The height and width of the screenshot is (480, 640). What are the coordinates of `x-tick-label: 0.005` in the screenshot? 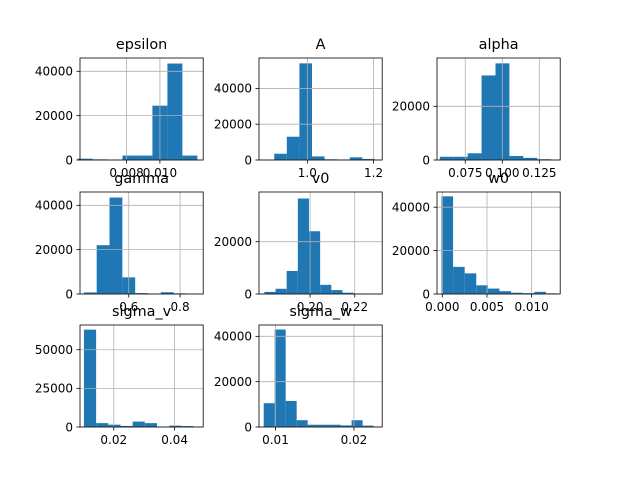 It's located at (487, 307).